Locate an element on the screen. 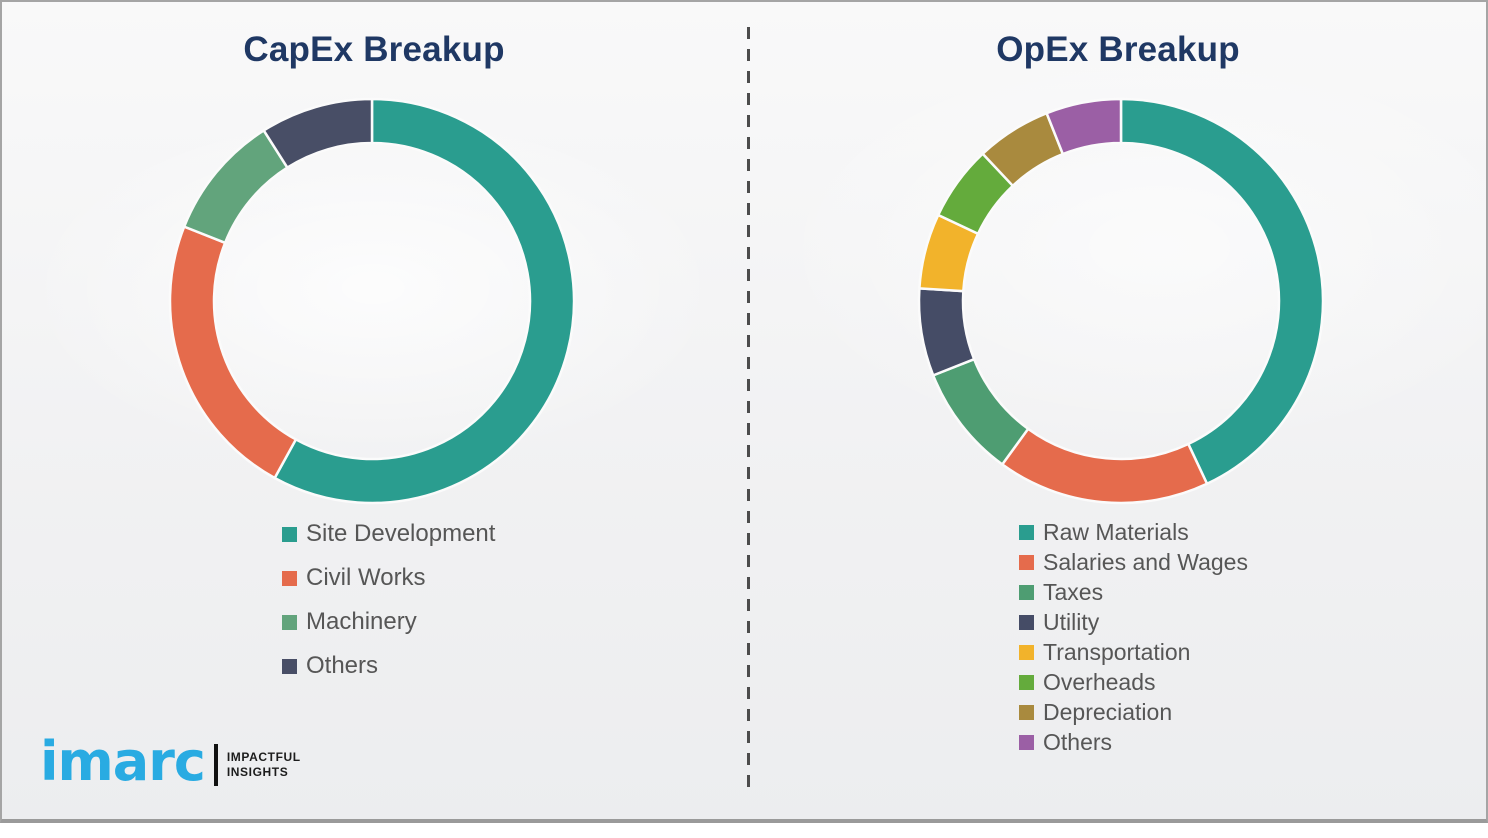 The width and height of the screenshot is (1488, 838). capex-donut-chart is located at coordinates (372, 301).